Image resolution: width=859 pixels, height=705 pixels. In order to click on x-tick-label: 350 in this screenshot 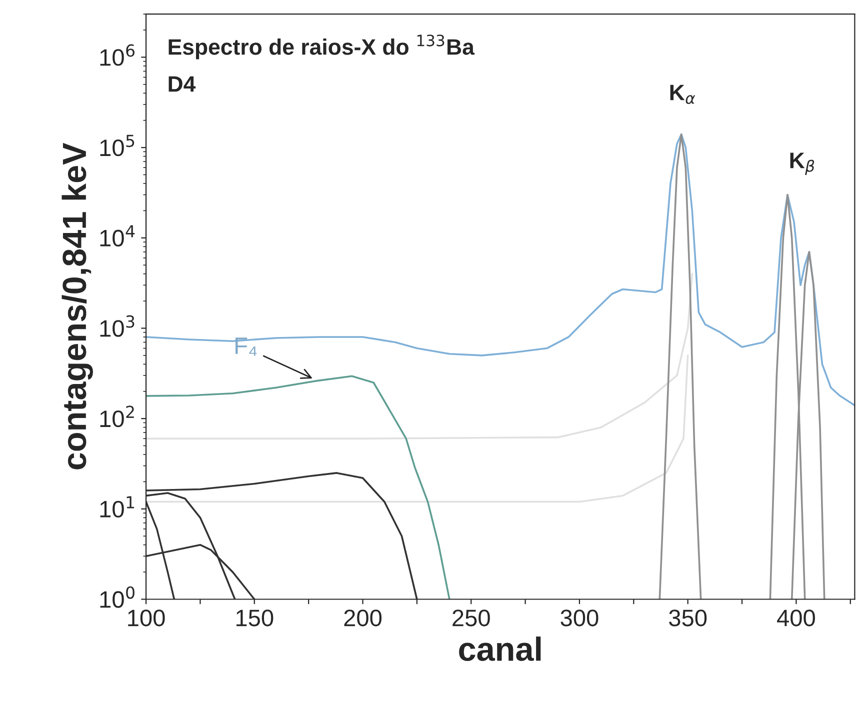, I will do `click(688, 618)`.